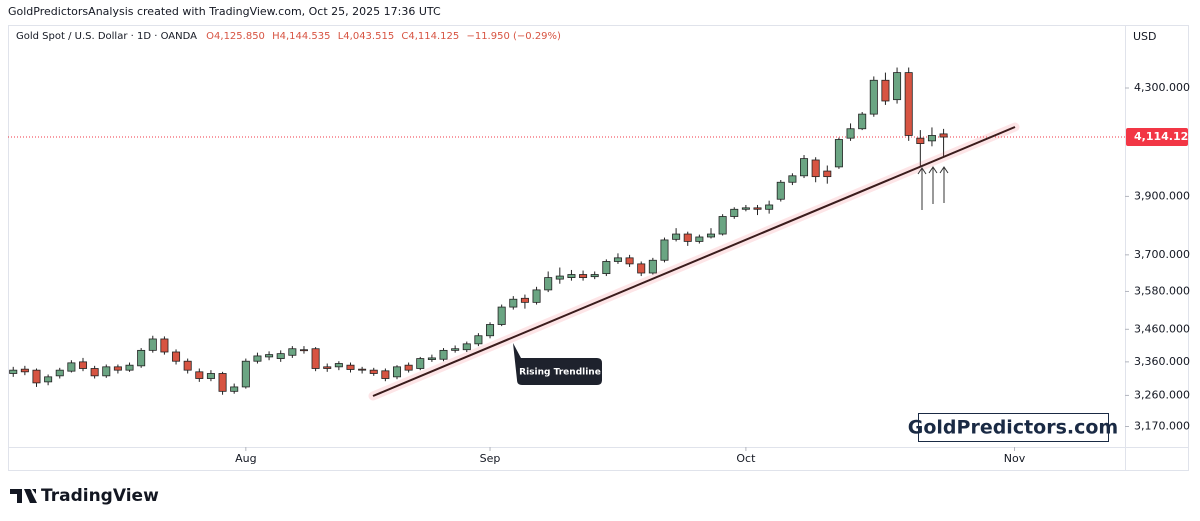 Image resolution: width=1200 pixels, height=521 pixels. I want to click on symbol-title: Gold Spot / U.S. Dollar · 1D · OANDA, so click(106, 36).